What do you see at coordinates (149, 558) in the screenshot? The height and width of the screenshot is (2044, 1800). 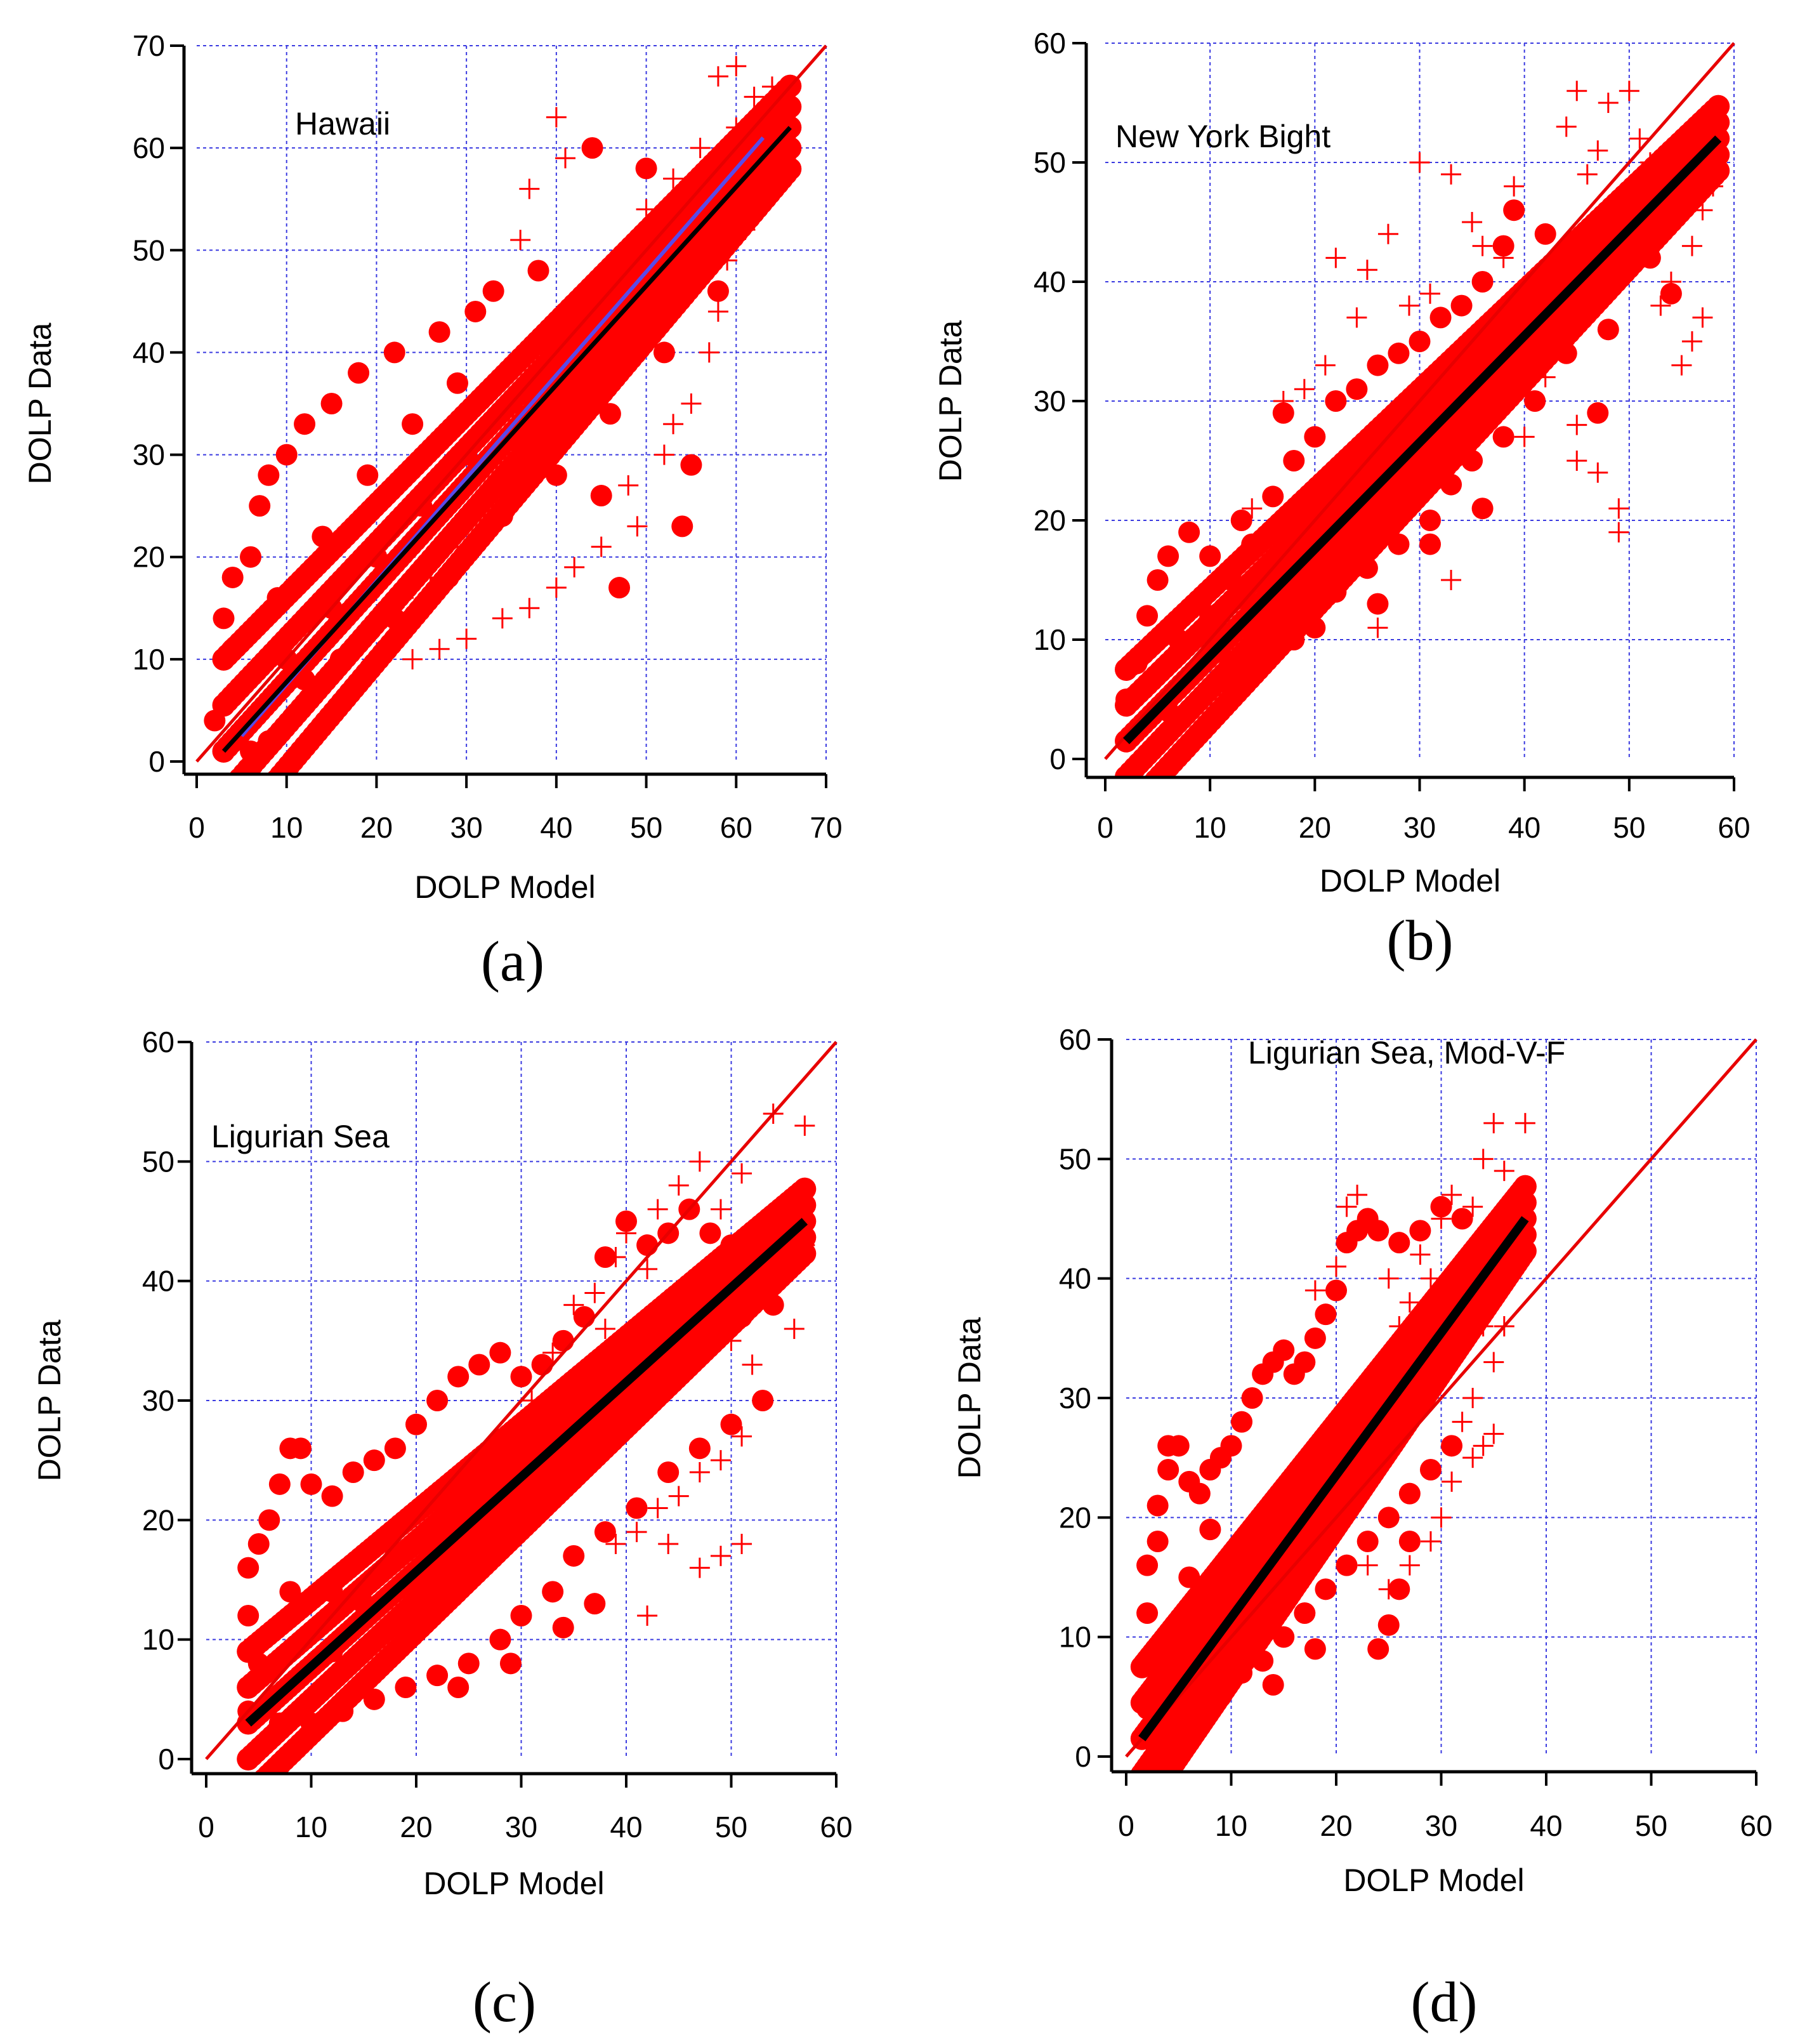 I see `y-tick-label: 20` at bounding box center [149, 558].